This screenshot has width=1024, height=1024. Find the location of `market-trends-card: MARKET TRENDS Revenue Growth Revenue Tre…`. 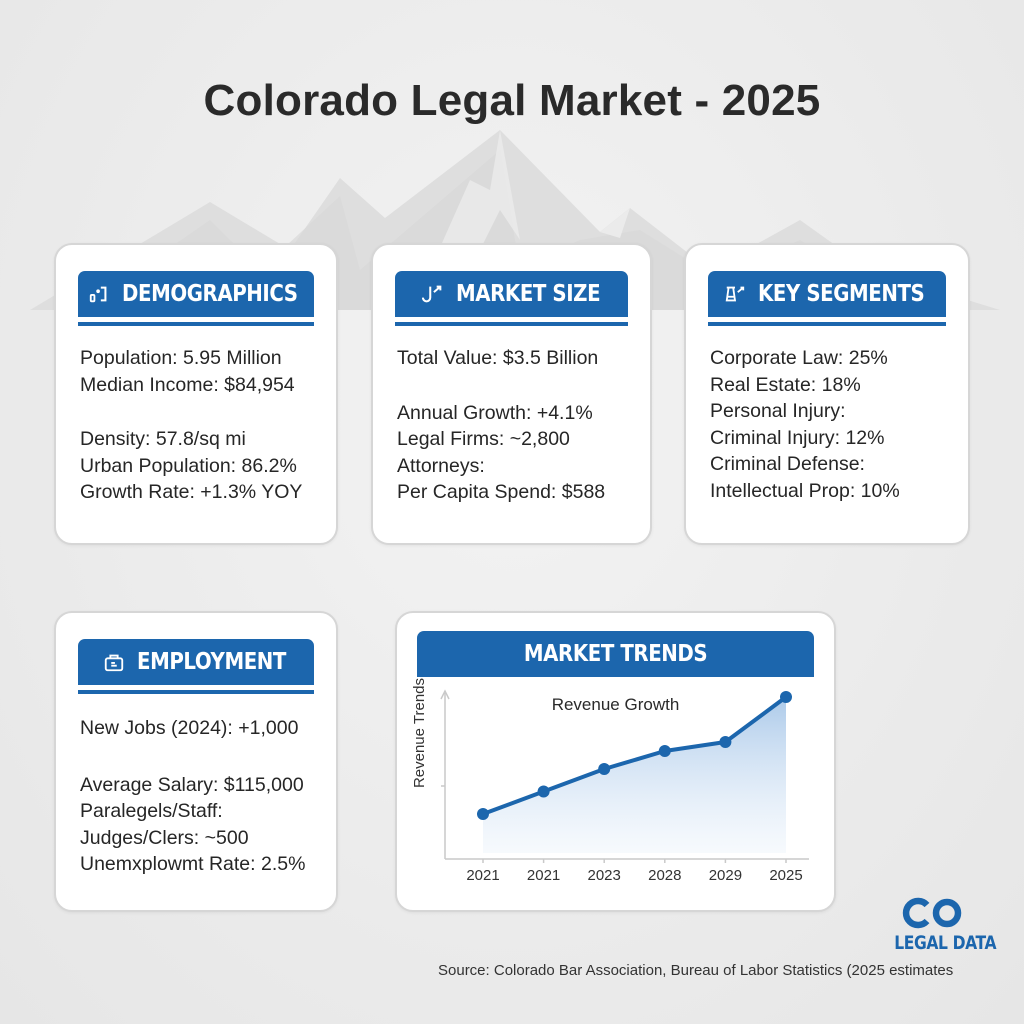

market-trends-card: MARKET TRENDS Revenue Growth Revenue Tre… is located at coordinates (615, 761).